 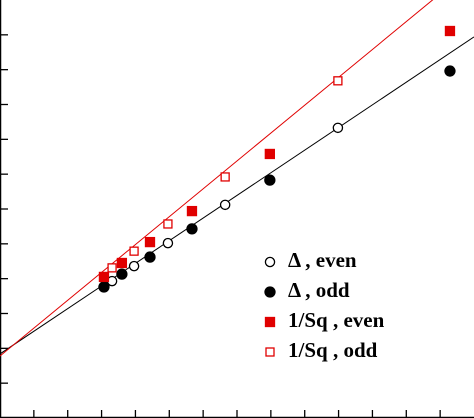 I want to click on legend-label: Δ , even, so click(x=322, y=260).